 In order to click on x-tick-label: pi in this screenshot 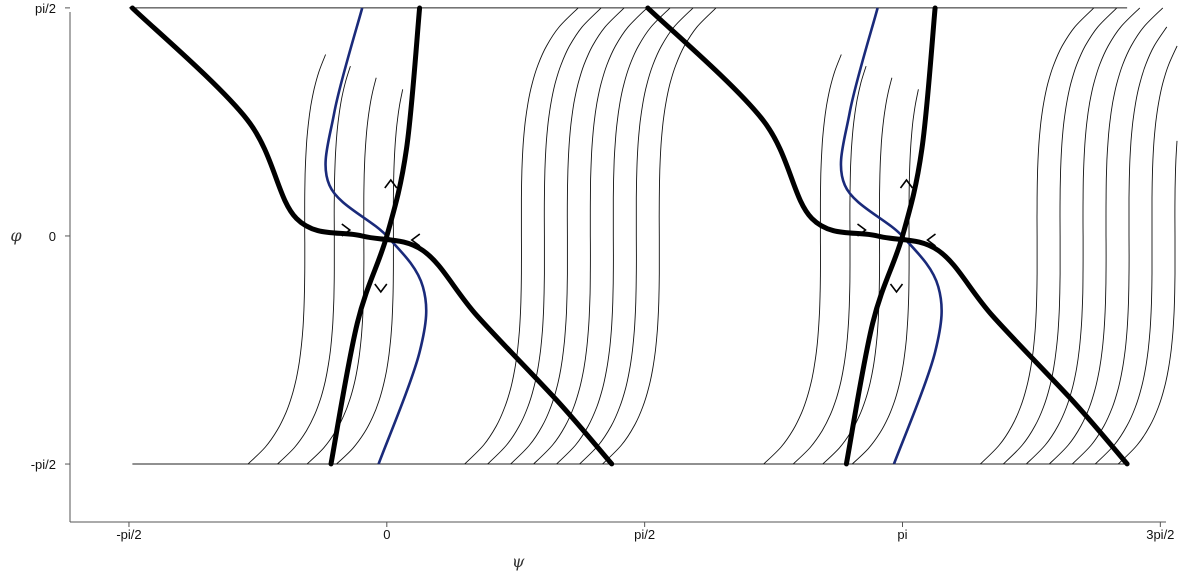, I will do `click(902, 534)`.